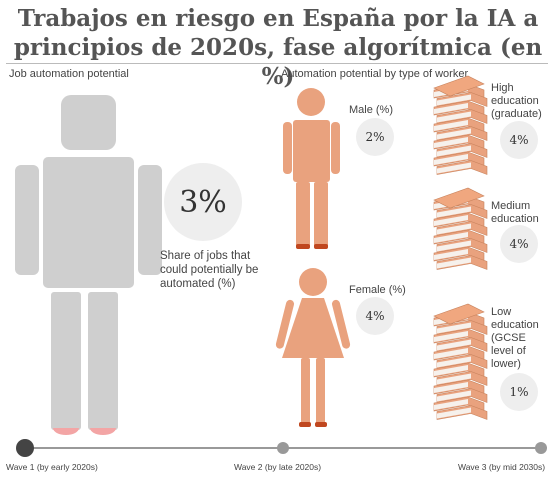 The width and height of the screenshot is (556, 481). I want to click on low-education-value-bubble: 1%, so click(519, 392).